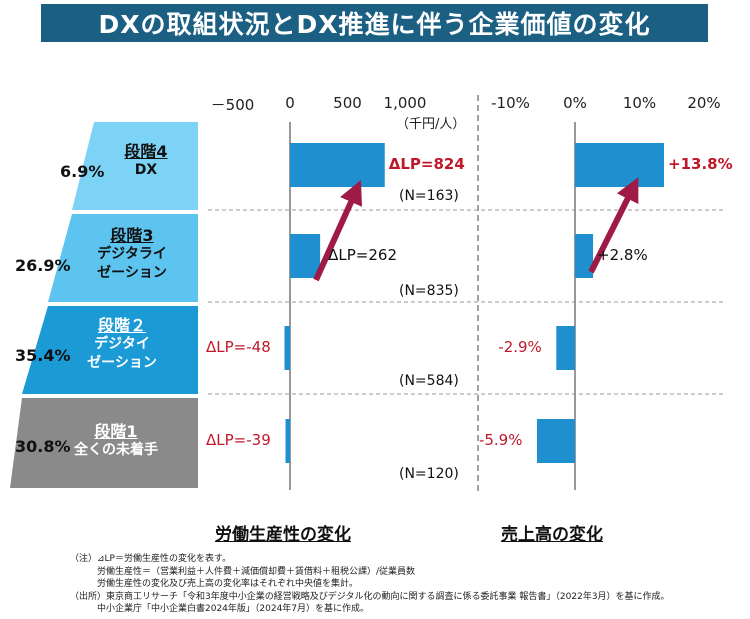 The width and height of the screenshot is (750, 619). What do you see at coordinates (214, 584) in the screenshot?
I see `note-line: 労働生産性の変化及び売上高の変化率はそれぞれ中央値を集計。` at bounding box center [214, 584].